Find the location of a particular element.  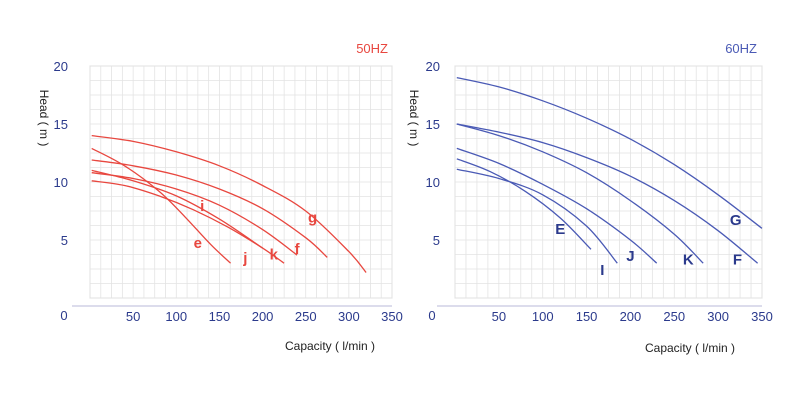

chart2-curve-I is located at coordinates (537, 216).